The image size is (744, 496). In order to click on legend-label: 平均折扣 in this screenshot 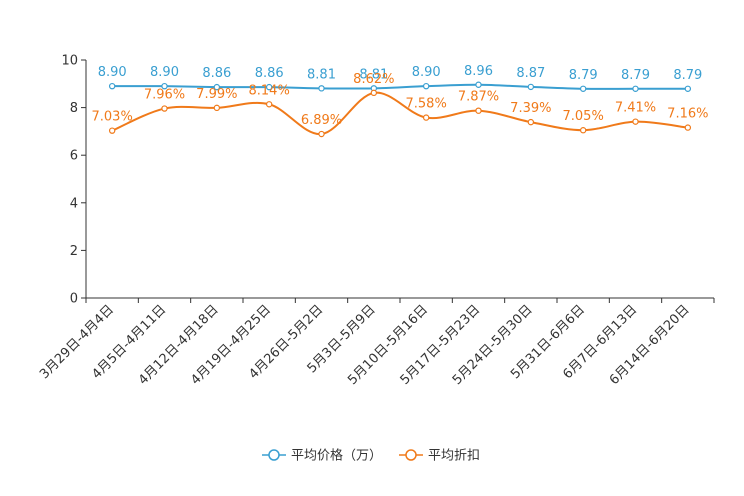, I will do `click(454, 456)`.